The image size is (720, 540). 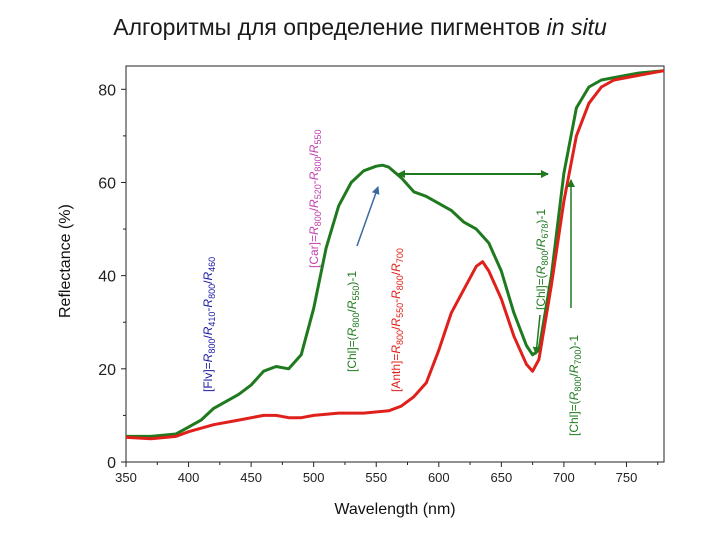 What do you see at coordinates (439, 477) in the screenshot?
I see `x-tick-label: 600` at bounding box center [439, 477].